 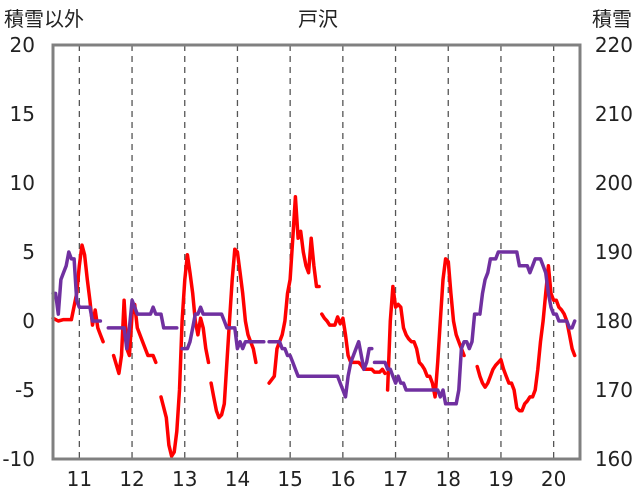 What do you see at coordinates (22, 114) in the screenshot?
I see `y-left-tick-label: 15` at bounding box center [22, 114].